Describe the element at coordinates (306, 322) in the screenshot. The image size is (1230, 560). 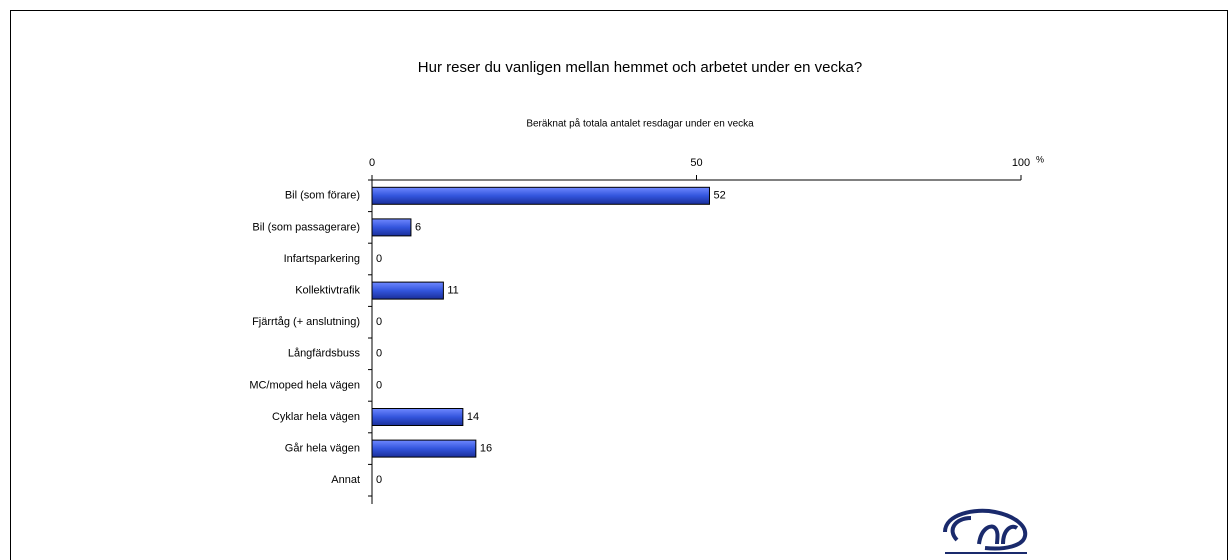
I see `y-tick-label: Fjärrtåg (+ anslutning)` at that location.